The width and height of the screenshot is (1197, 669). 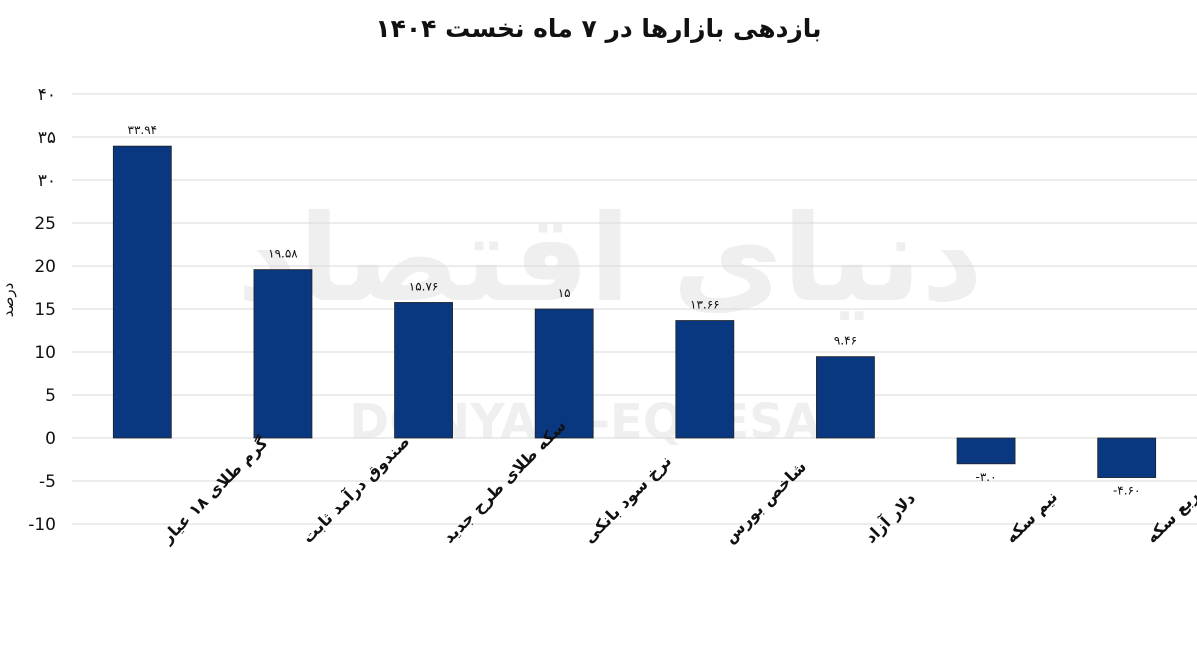 I want to click on y-tick-label: -10, so click(x=42, y=525).